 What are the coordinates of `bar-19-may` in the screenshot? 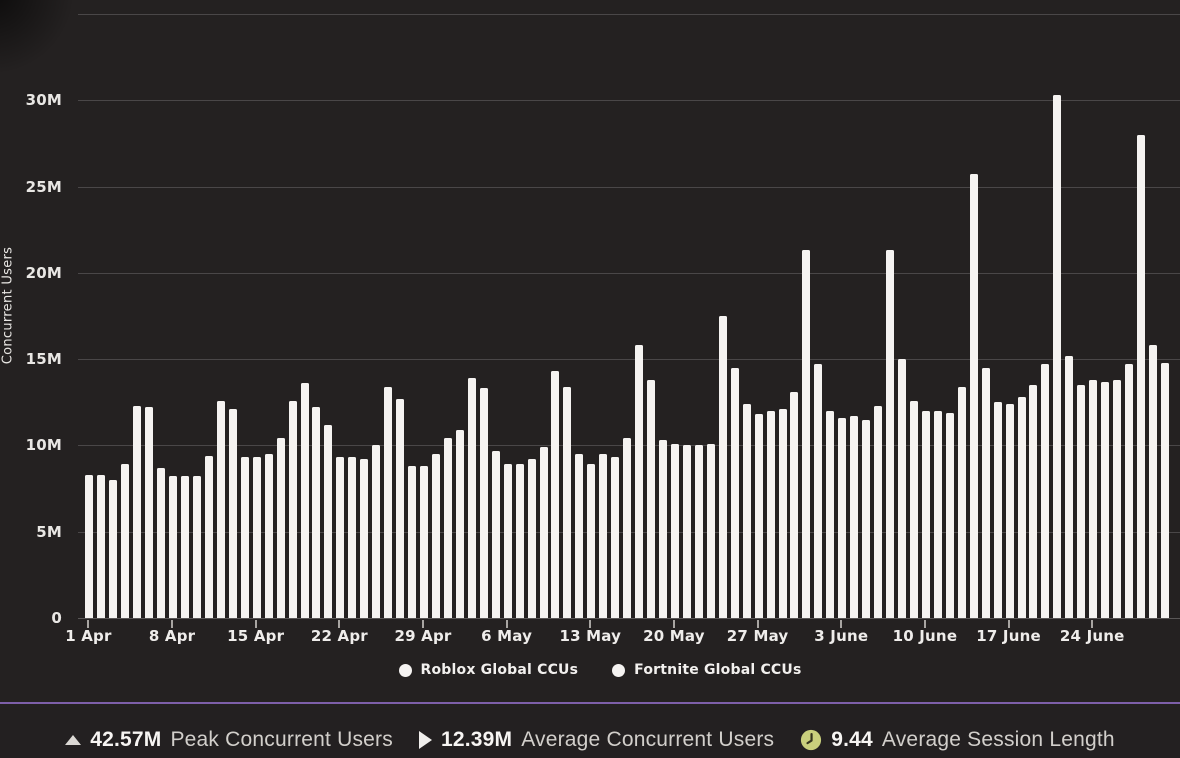 It's located at (663, 529).